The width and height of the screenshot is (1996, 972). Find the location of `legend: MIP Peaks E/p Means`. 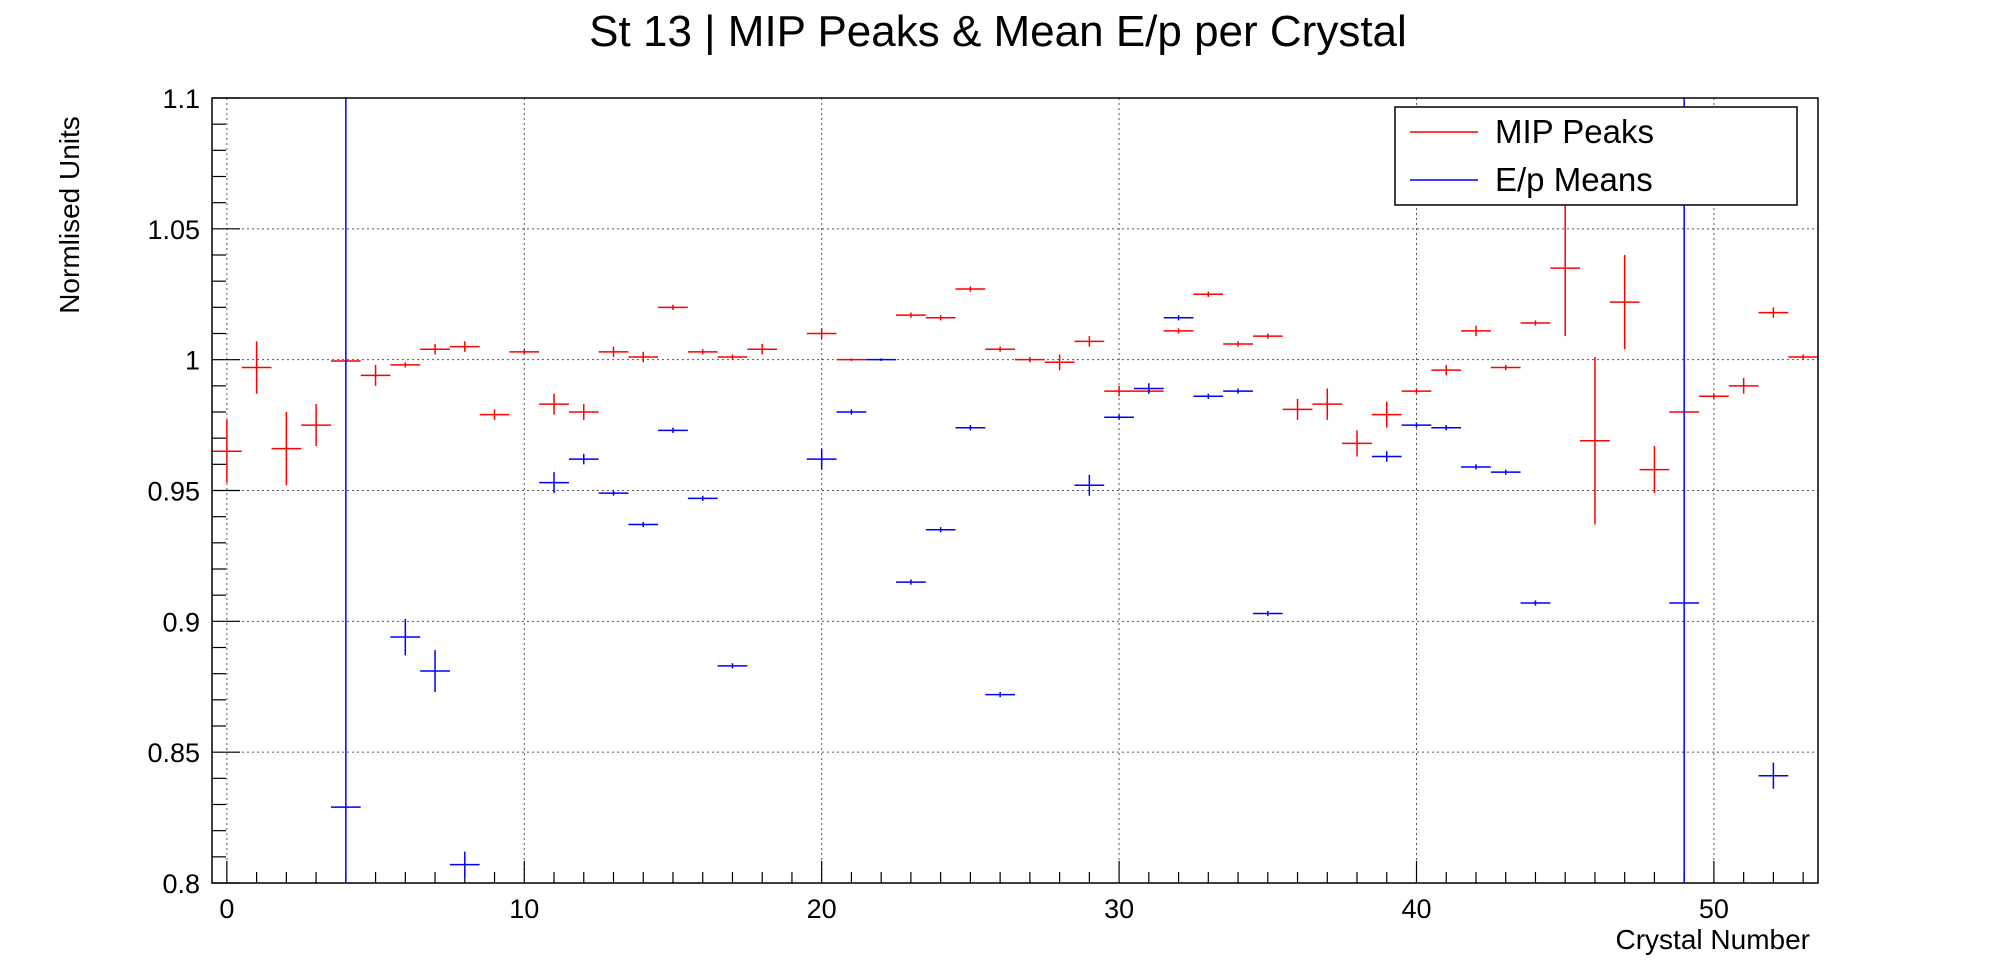

legend: MIP Peaks E/p Means is located at coordinates (1596, 156).